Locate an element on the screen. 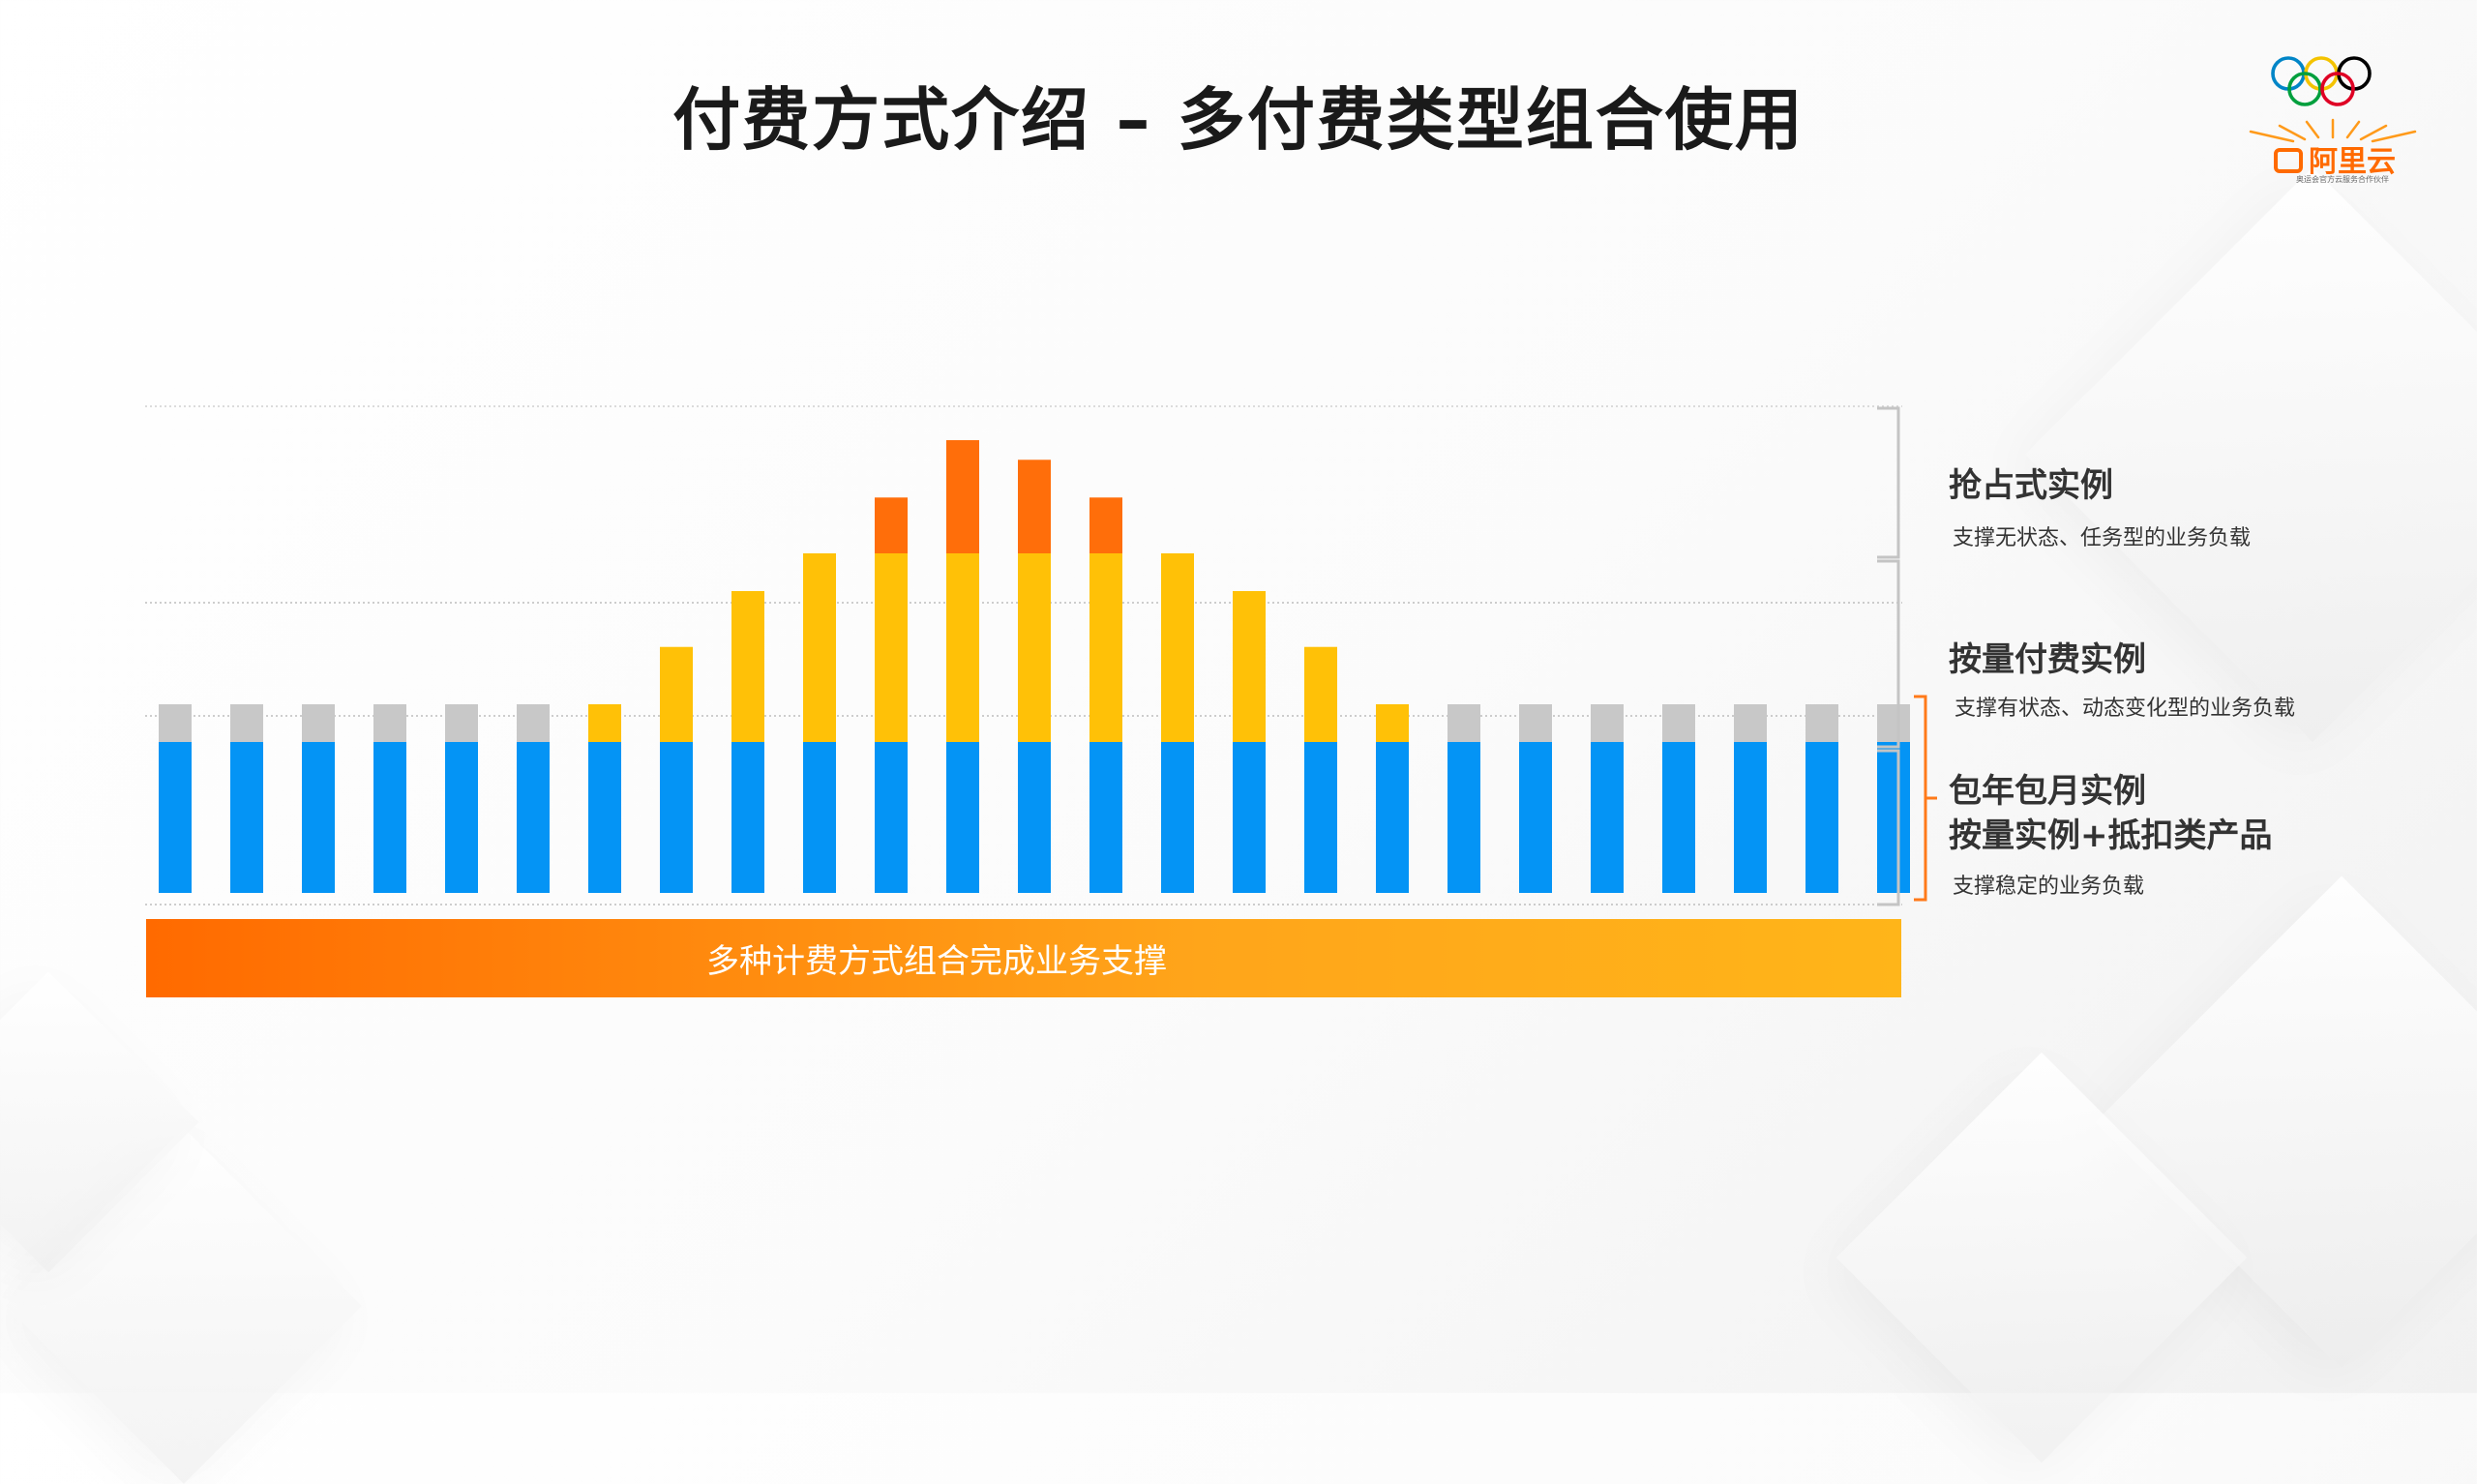  aliyun-brand: 阿里云 is located at coordinates (2337, 158).